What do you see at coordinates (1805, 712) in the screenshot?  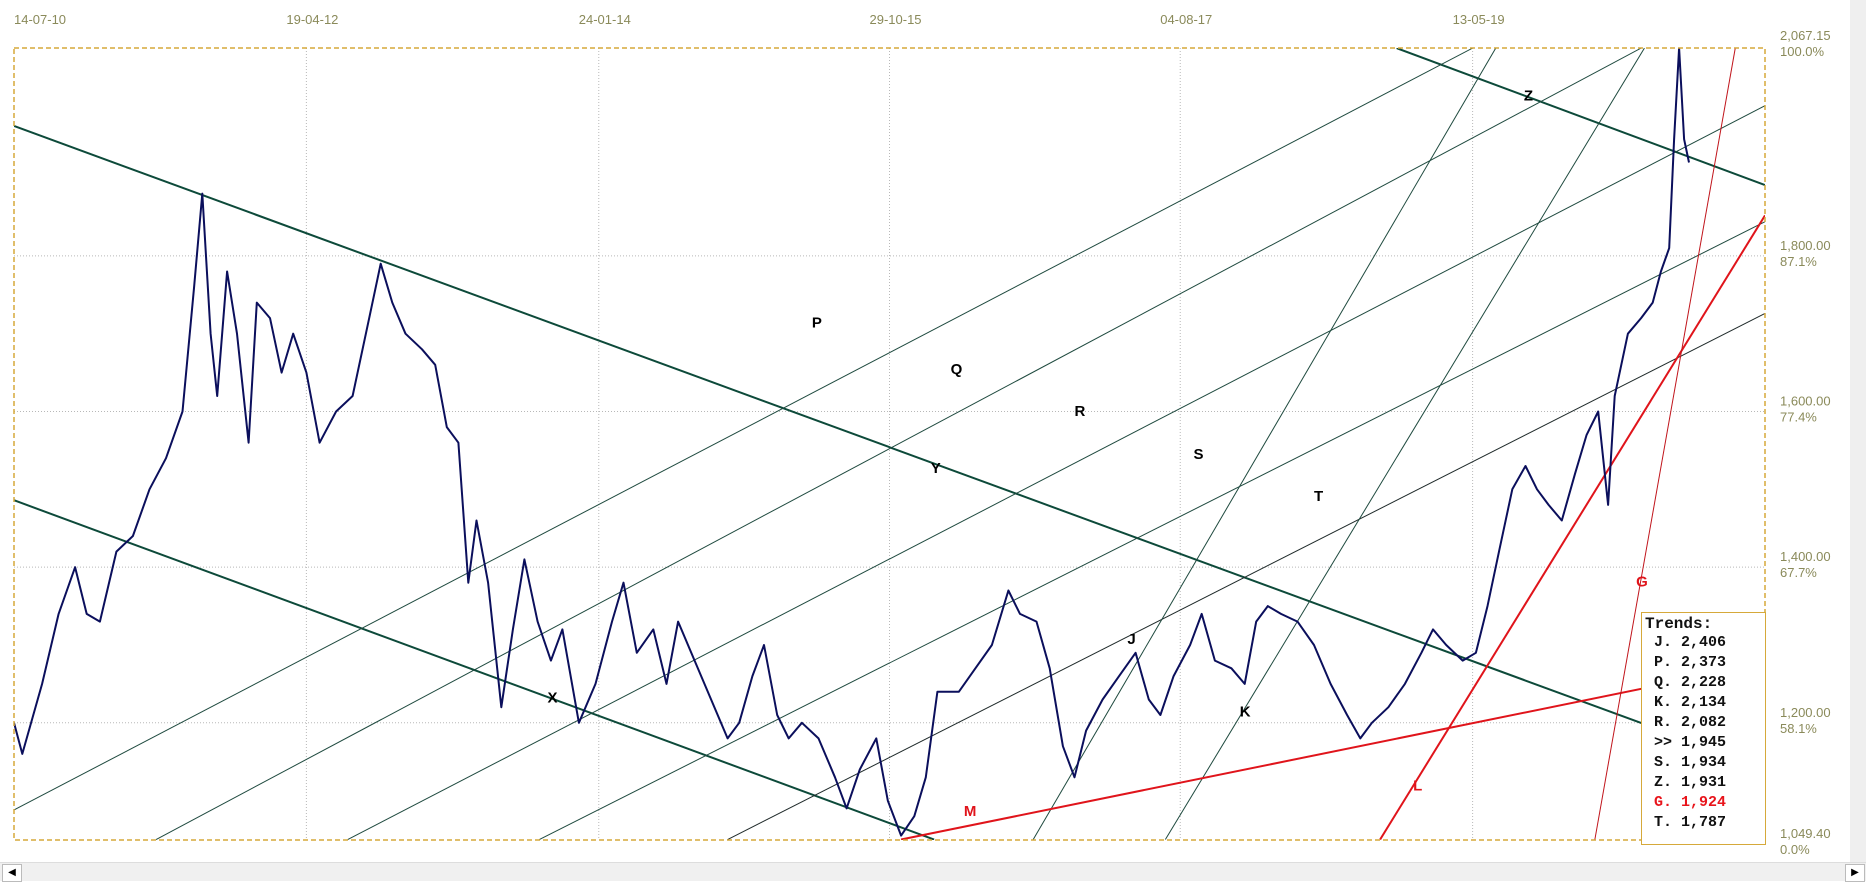 I see `y-tick-value: 1,200.00` at bounding box center [1805, 712].